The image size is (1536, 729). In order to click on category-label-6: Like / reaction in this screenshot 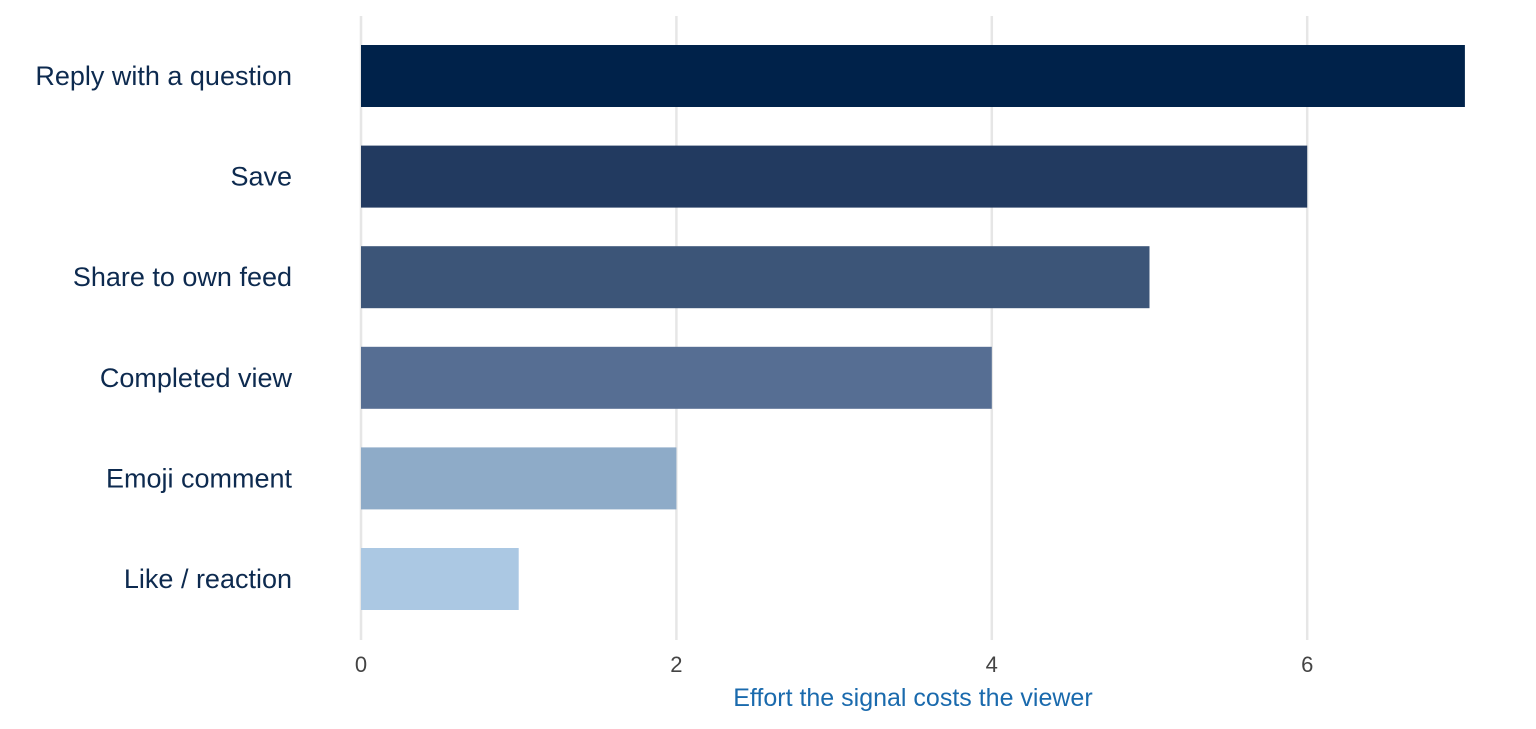, I will do `click(208, 579)`.